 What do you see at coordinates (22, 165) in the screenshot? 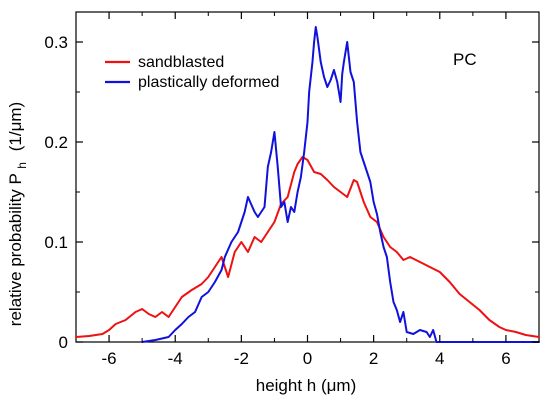
I see `y-axis-label-subscript: h` at bounding box center [22, 165].